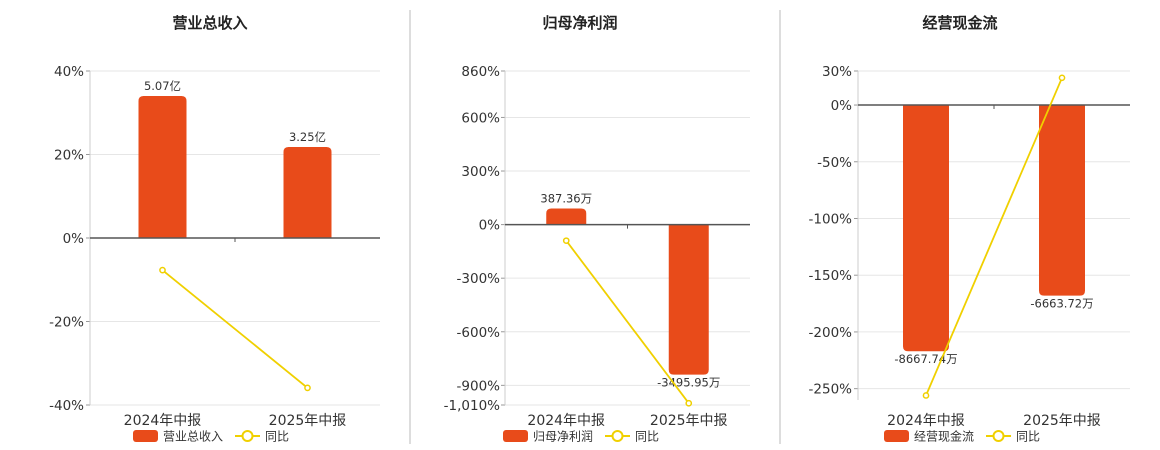  I want to click on chart-title: 经营现金流, so click(959, 23).